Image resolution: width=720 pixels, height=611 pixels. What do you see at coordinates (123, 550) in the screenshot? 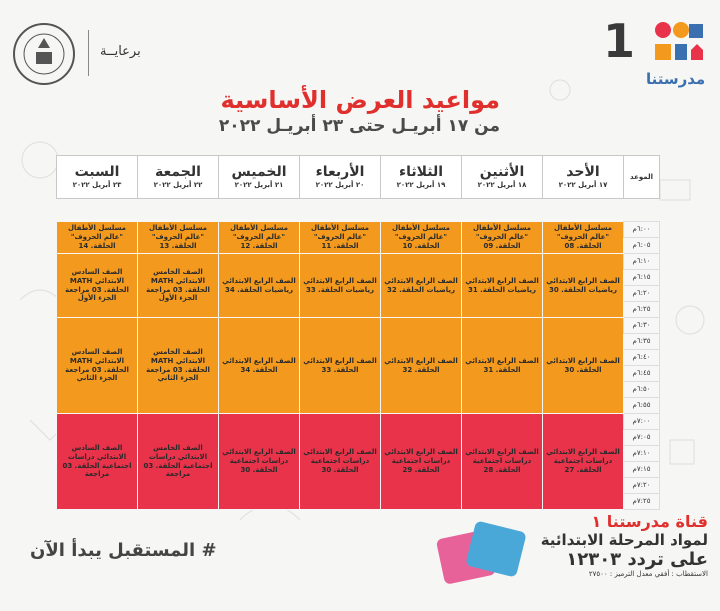
I see `hashtag-slogan: # المستقبل يبدأ الآن` at bounding box center [123, 550].